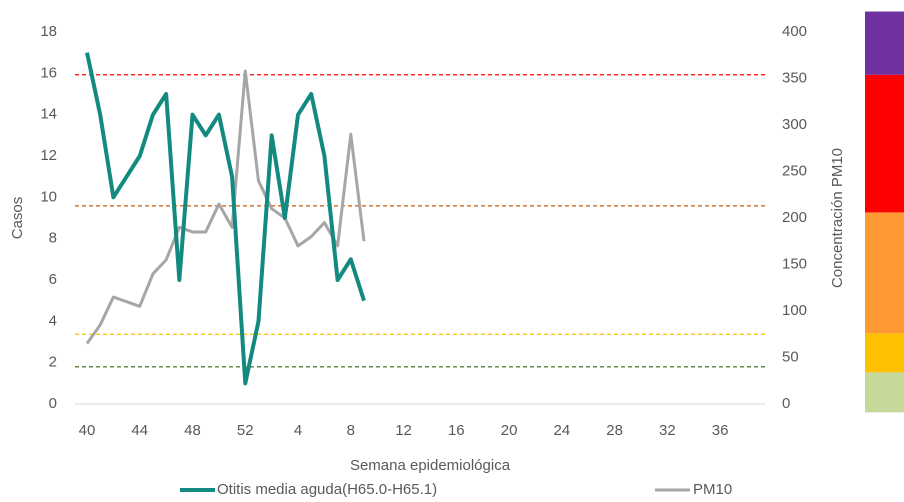 This screenshot has width=904, height=502. What do you see at coordinates (327, 489) in the screenshot?
I see `legend-label: Otitis media aguda(H65.0-H65.1)` at bounding box center [327, 489].